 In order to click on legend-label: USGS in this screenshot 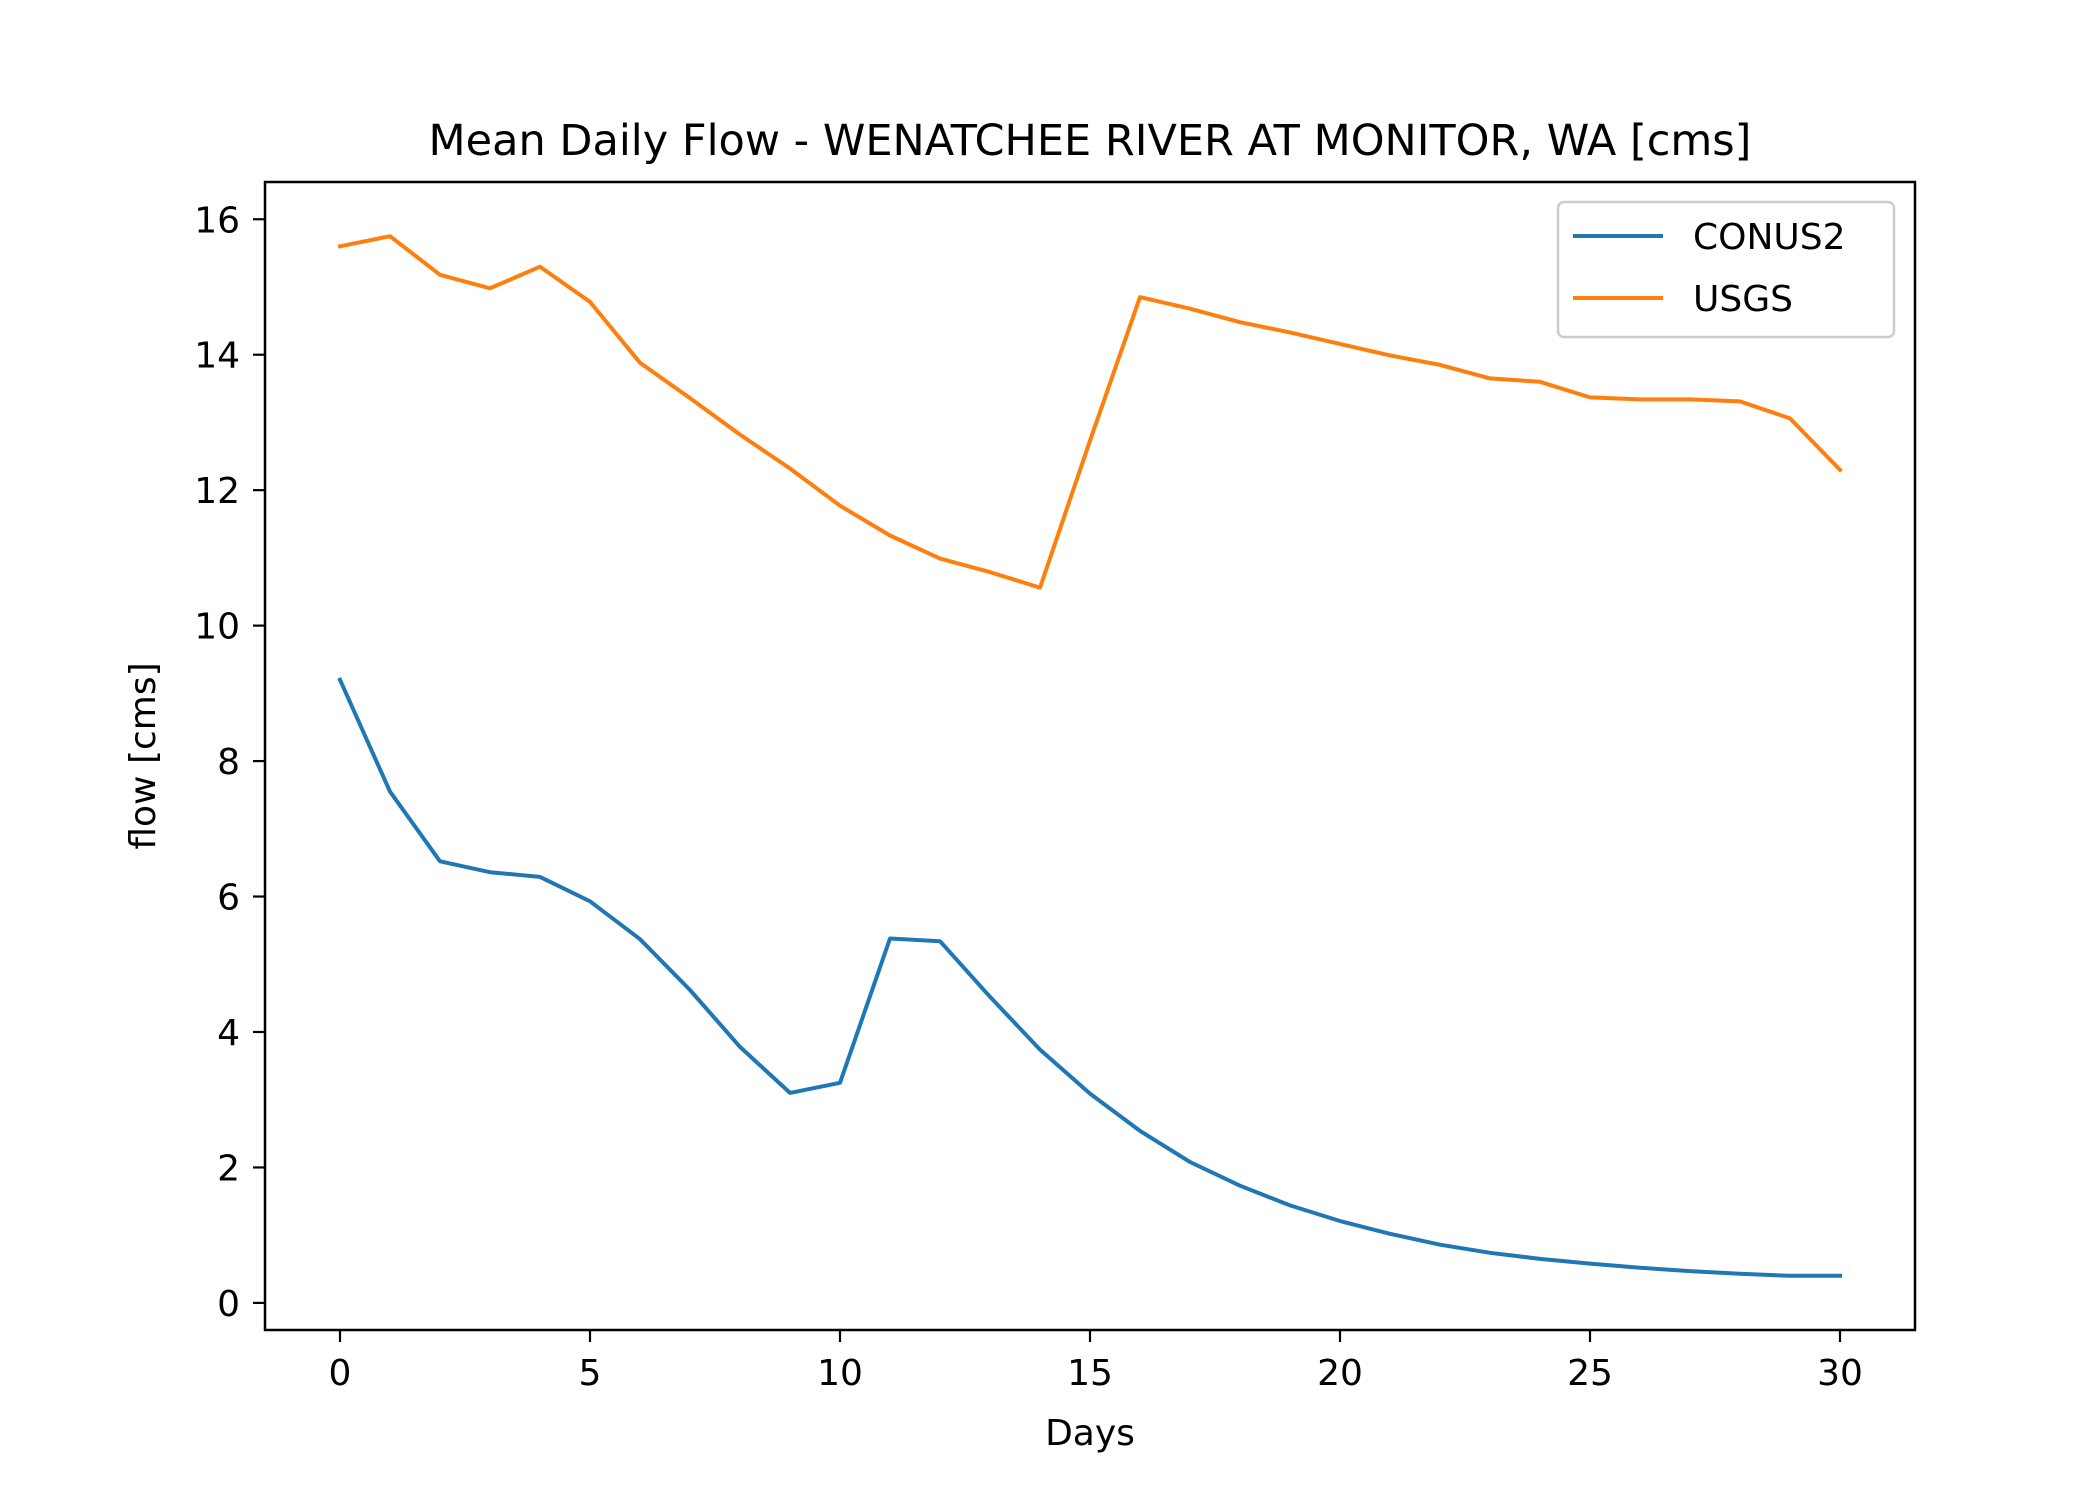, I will do `click(1743, 299)`.